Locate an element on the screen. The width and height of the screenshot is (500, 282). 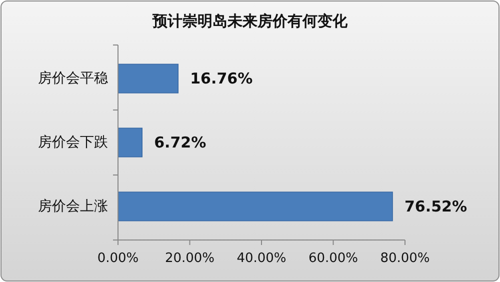
x-tick-label: 20.00% is located at coordinates (189, 258).